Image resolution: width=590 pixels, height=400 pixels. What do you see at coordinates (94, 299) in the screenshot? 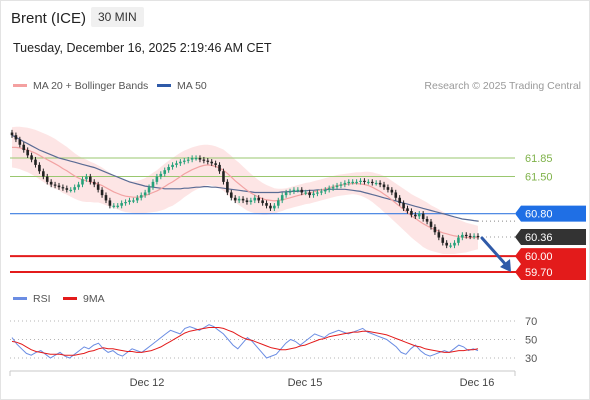
I see `legend-rsi-ma-label: 9MA` at bounding box center [94, 299].